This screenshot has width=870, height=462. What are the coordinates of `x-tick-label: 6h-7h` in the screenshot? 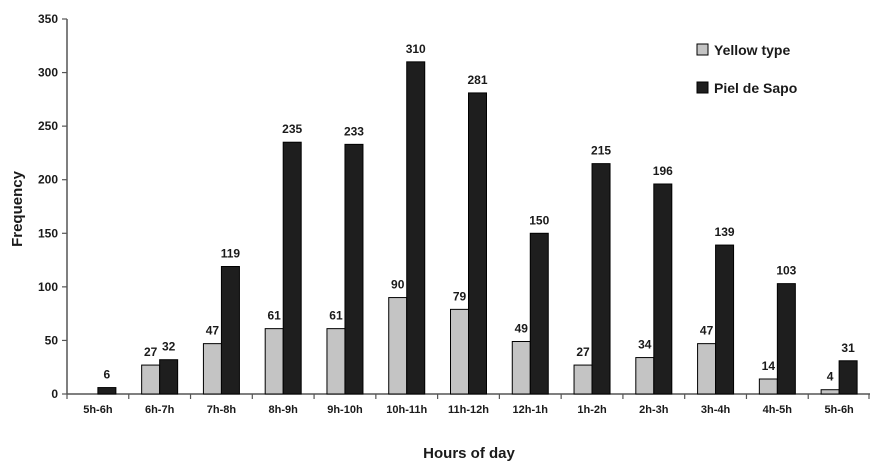 It's located at (160, 410).